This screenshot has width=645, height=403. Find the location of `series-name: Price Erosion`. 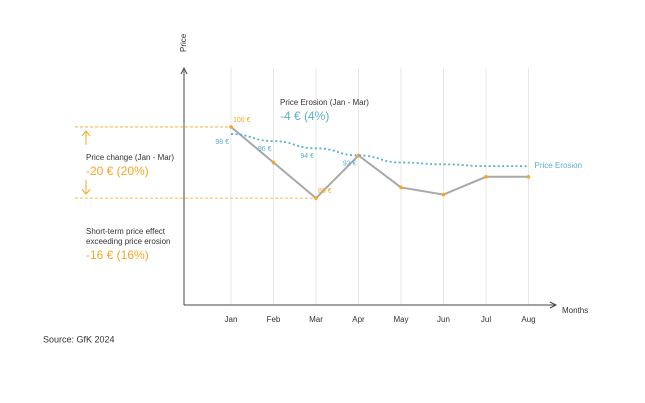

series-name: Price Erosion is located at coordinates (559, 165).